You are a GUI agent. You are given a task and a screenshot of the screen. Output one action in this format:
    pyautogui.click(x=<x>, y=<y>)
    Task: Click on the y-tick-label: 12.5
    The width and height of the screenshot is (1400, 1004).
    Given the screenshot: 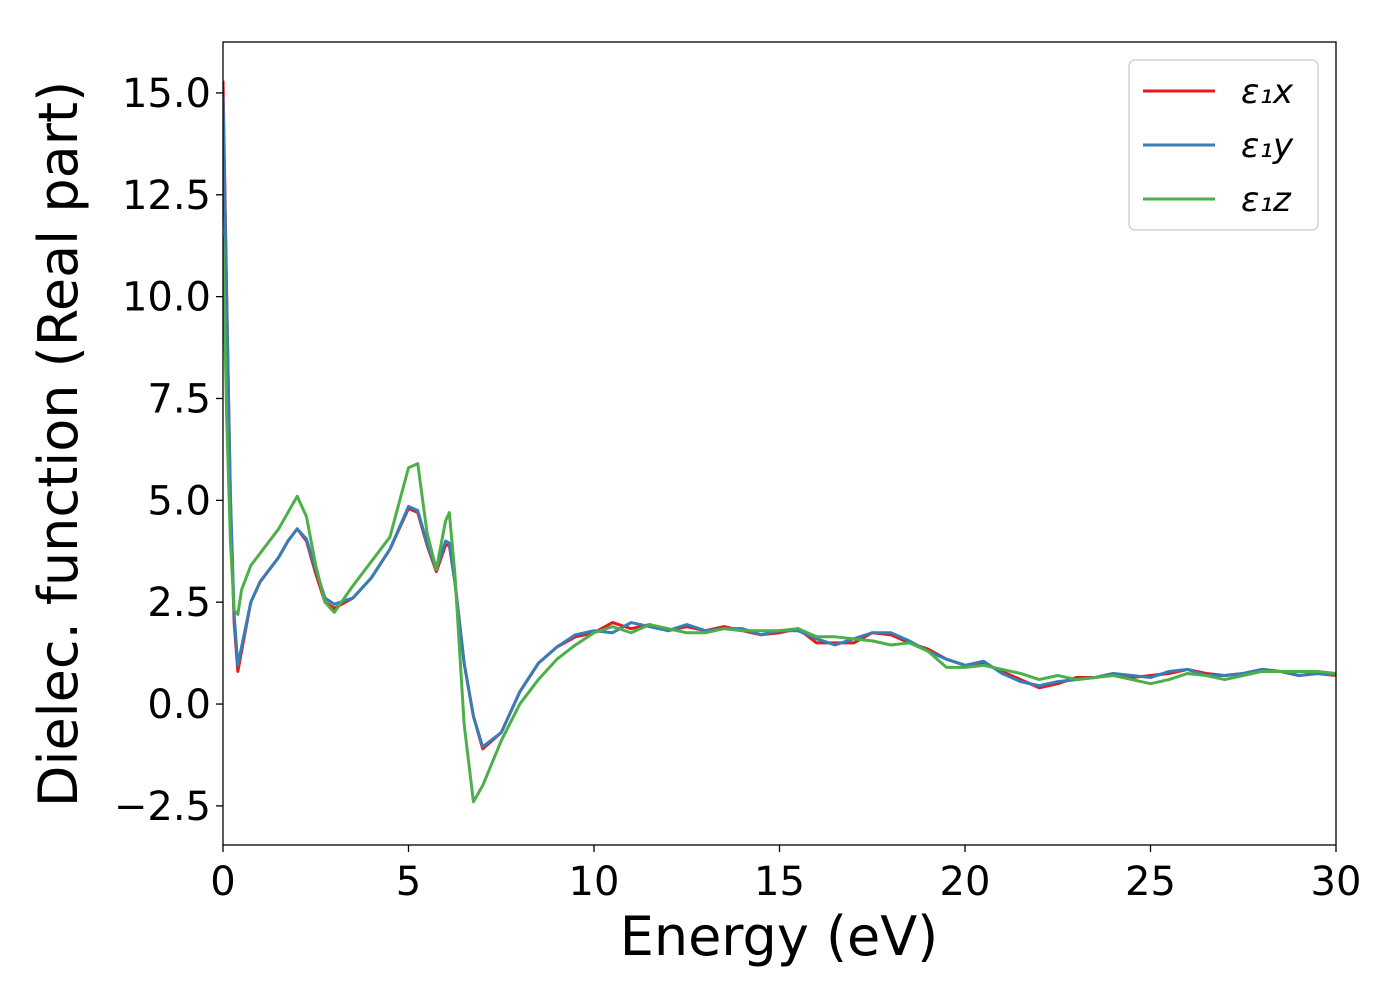 What is the action you would take?
    pyautogui.click(x=166, y=196)
    